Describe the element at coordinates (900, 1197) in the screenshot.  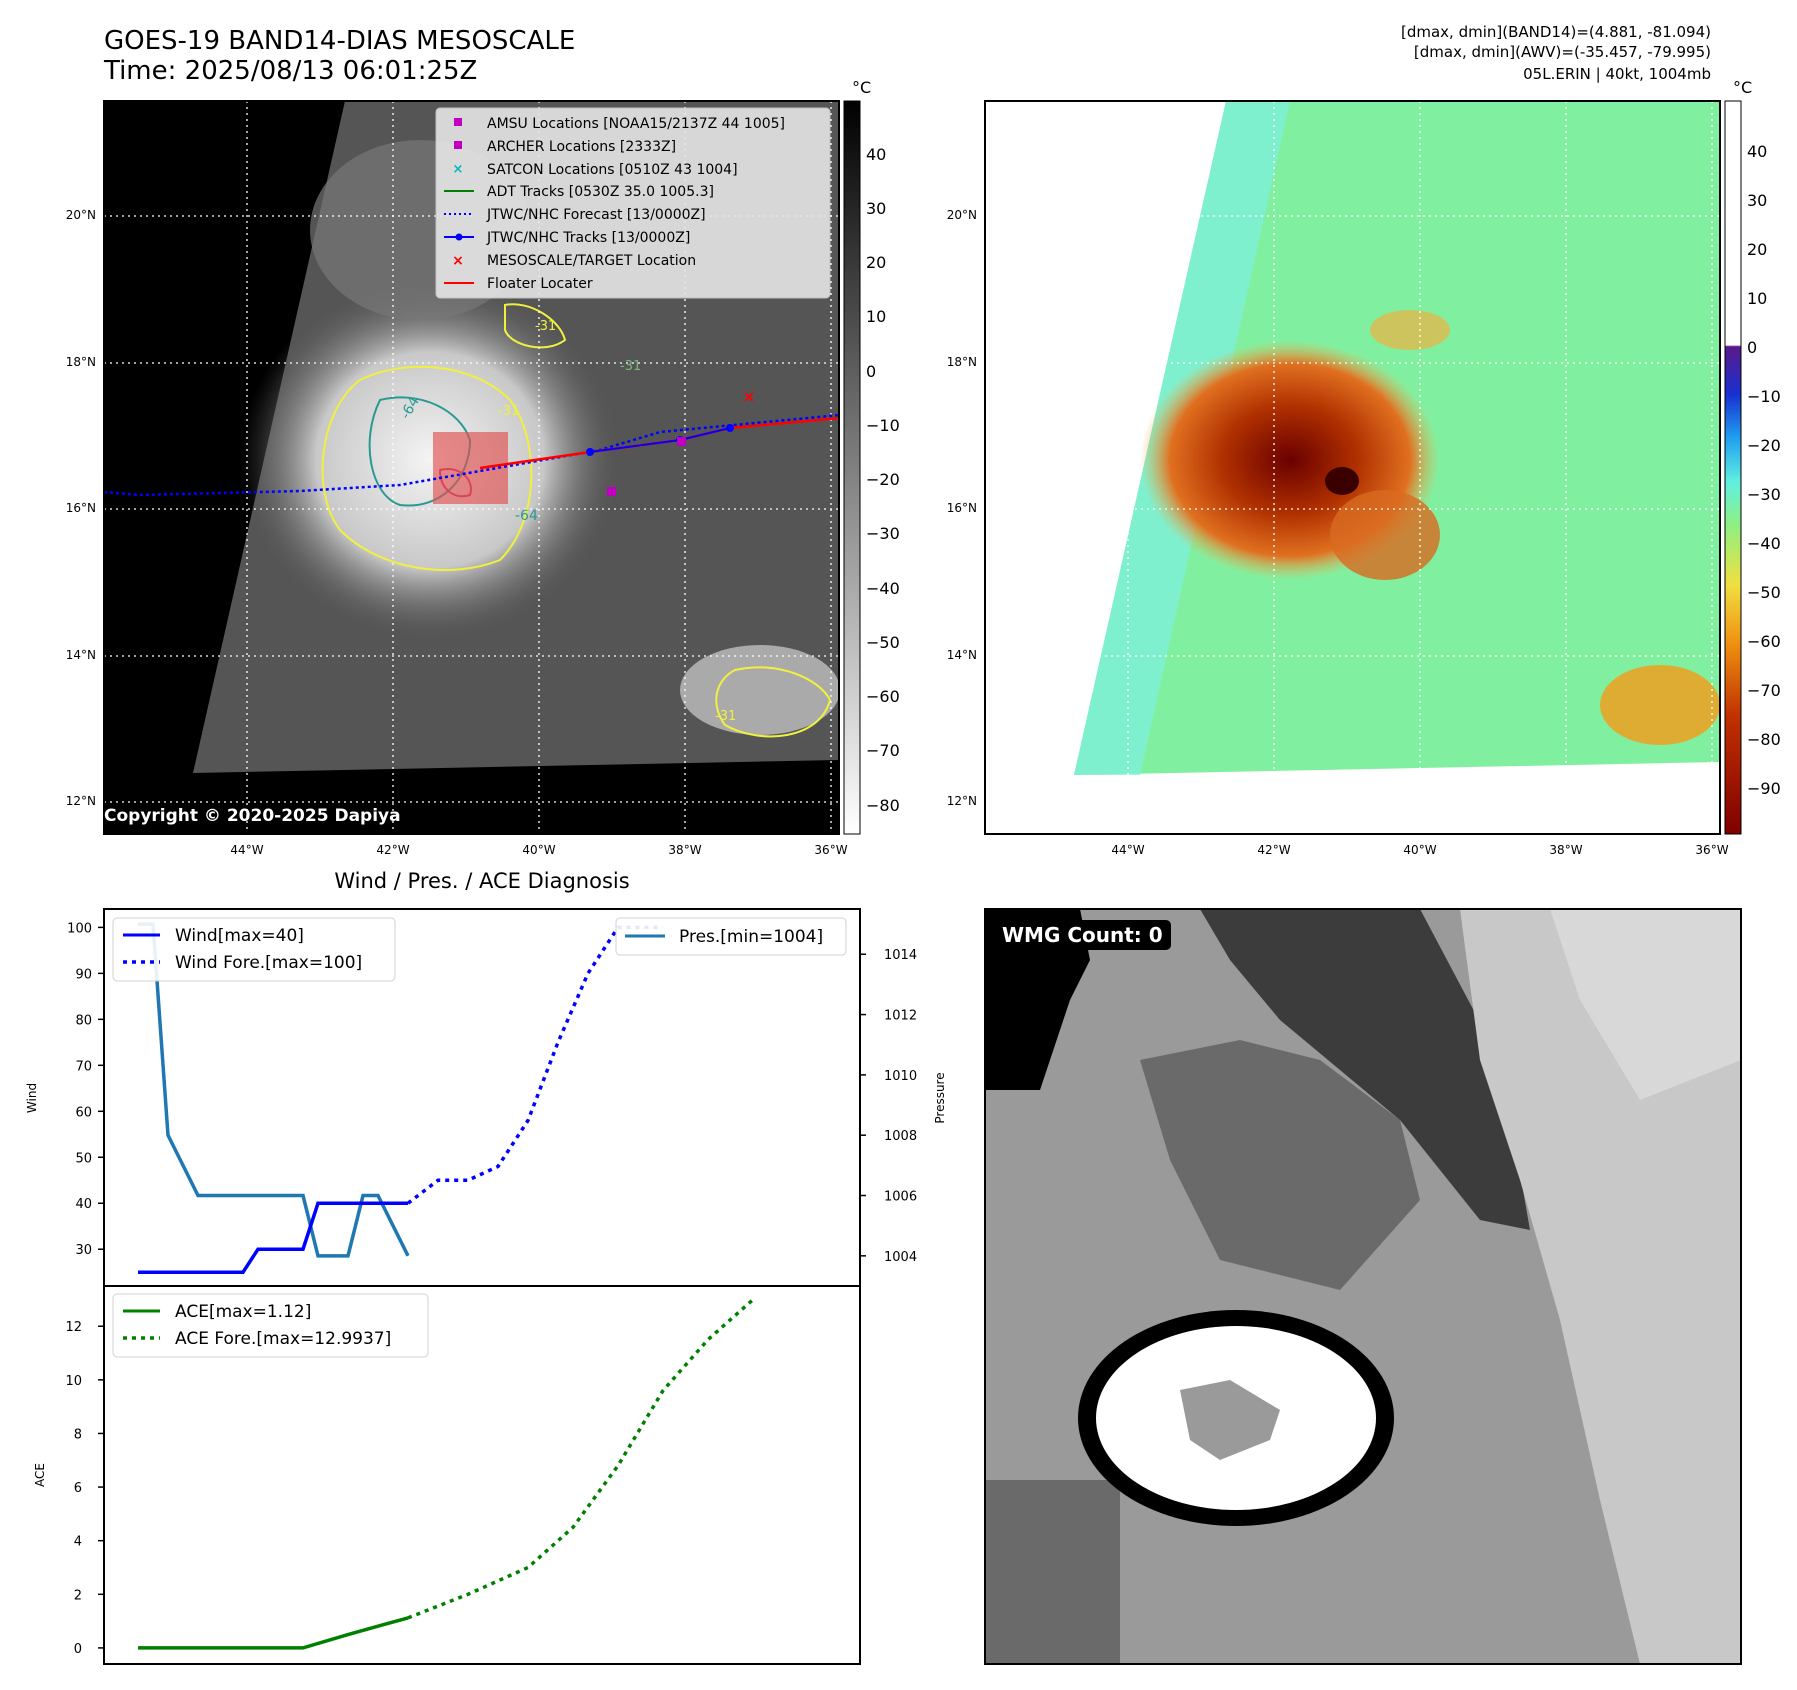
I see `pressure-tick-label: 1006` at that location.